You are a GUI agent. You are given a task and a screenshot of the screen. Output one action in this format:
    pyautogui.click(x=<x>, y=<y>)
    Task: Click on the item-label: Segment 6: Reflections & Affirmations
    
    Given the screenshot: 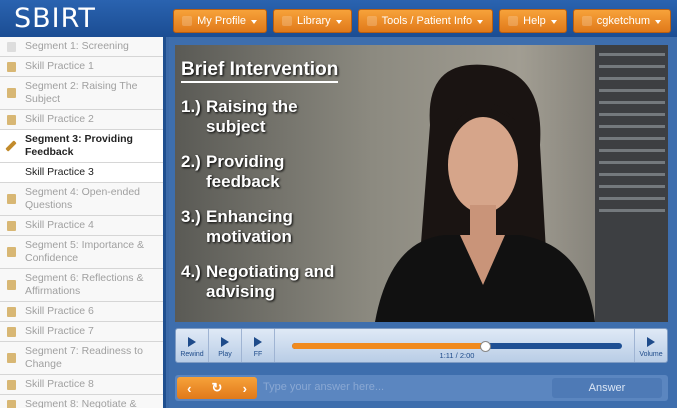 What is the action you would take?
    pyautogui.click(x=84, y=284)
    